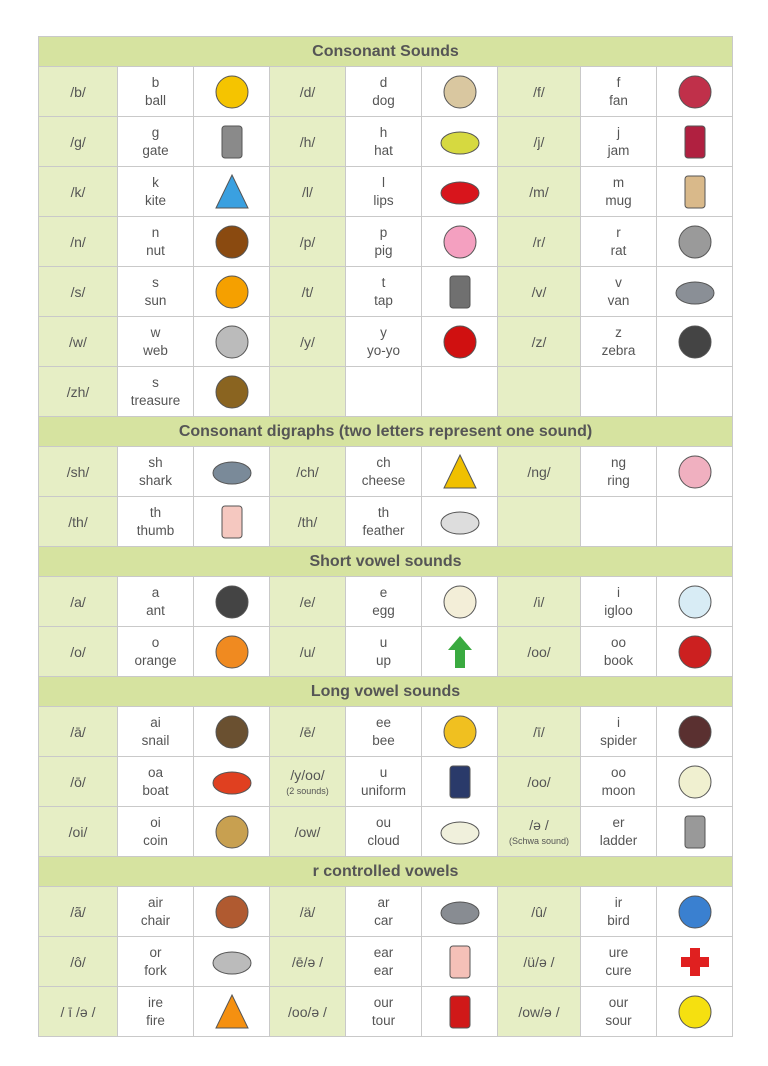 The image size is (768, 1066). Describe the element at coordinates (385, 341) in the screenshot. I see `table-row: /w/w web/y/y yo-yo/z/z zebra` at that location.